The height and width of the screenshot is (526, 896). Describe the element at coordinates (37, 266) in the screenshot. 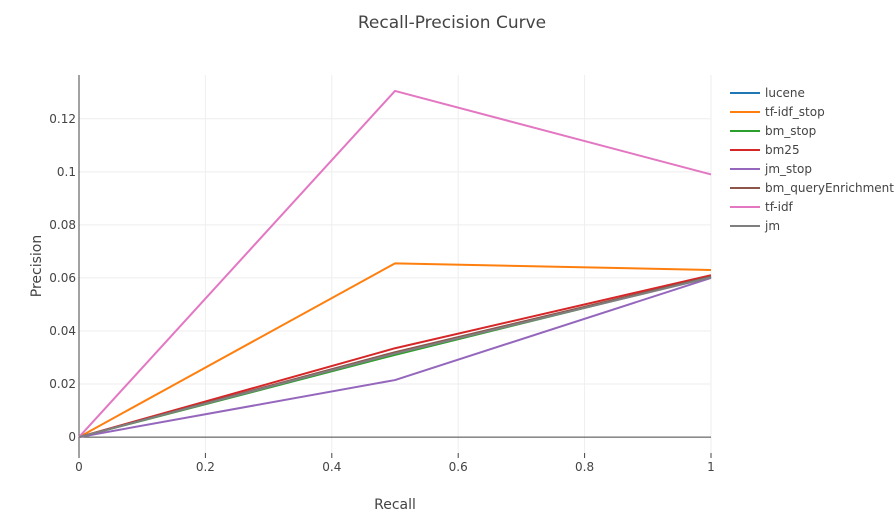

I see `y-axis-title: Precision` at that location.